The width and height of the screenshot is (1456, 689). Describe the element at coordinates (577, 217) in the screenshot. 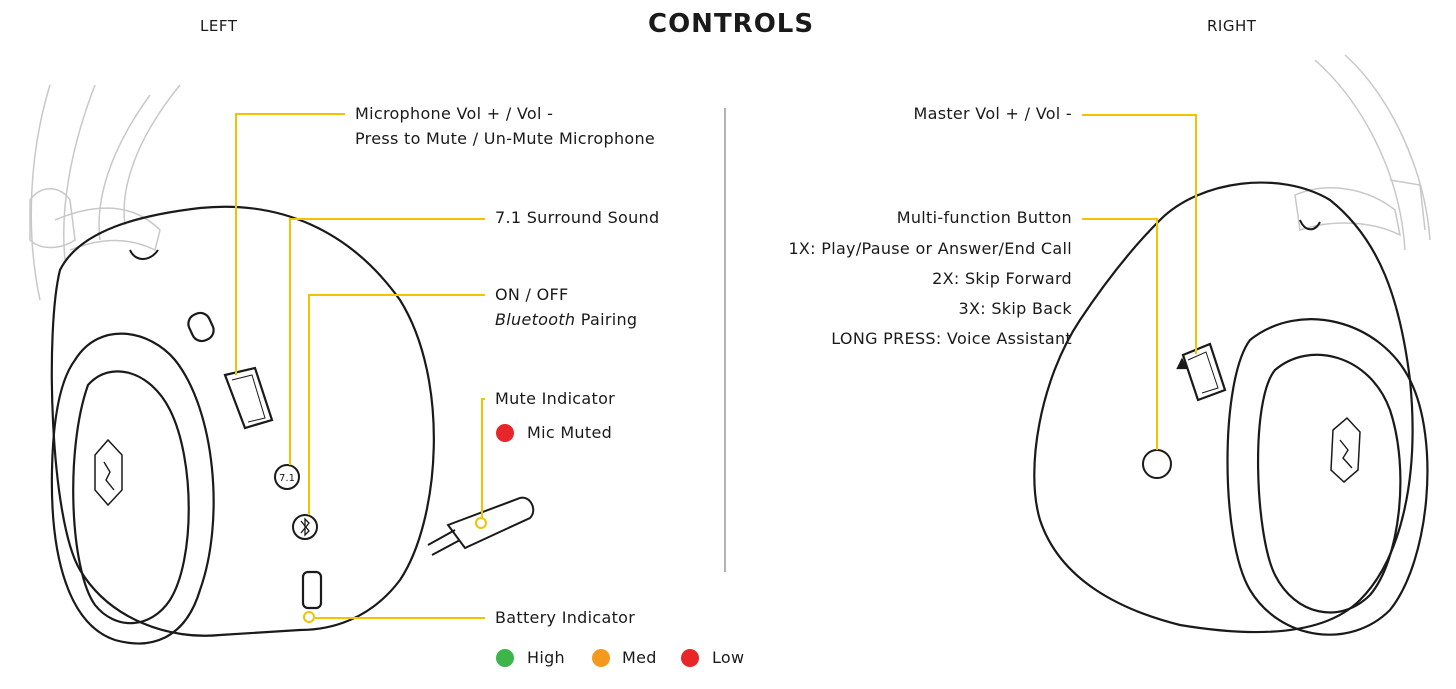

I see `surround-label: 7.1 Surround Sound` at that location.